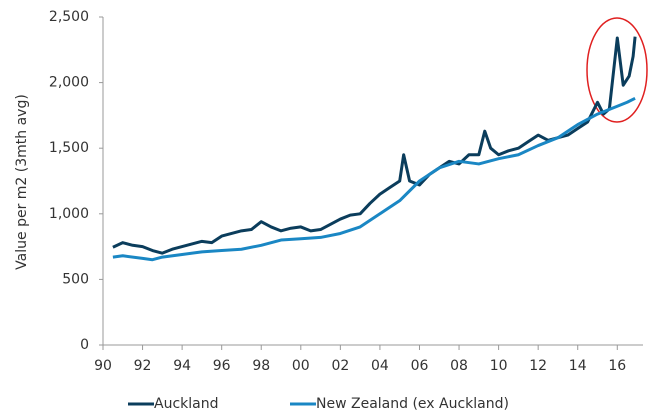 This screenshot has width=657, height=416. What do you see at coordinates (186, 404) in the screenshot?
I see `legend-label: Auckland` at bounding box center [186, 404].